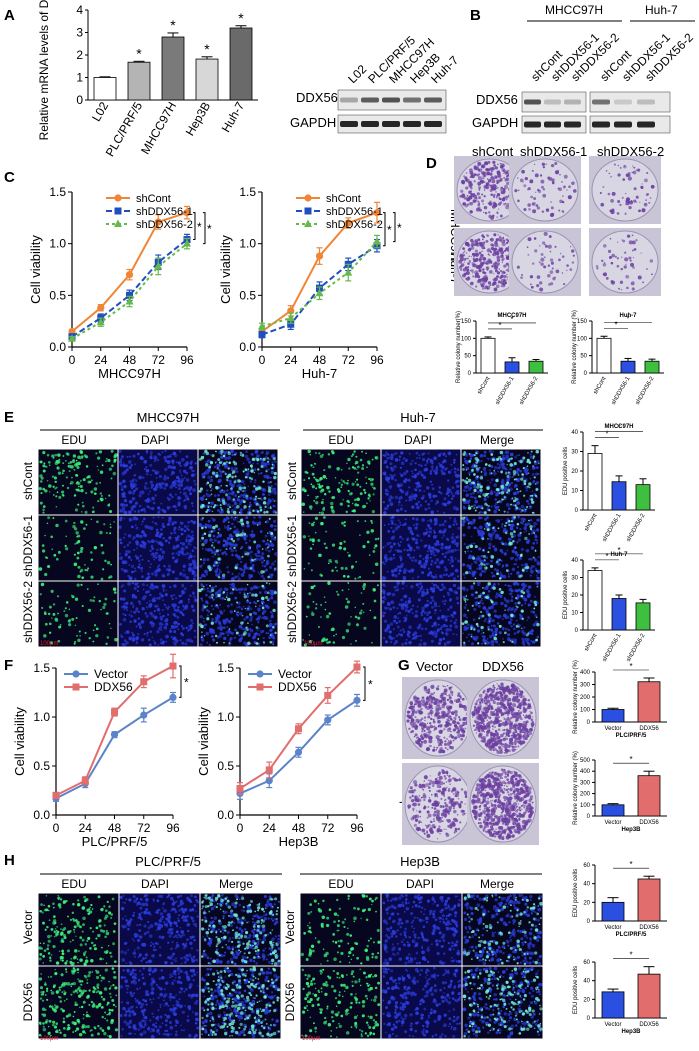 The width and height of the screenshot is (699, 1051). I want to click on colony-panel-g: Vector DDX56 PLC/PRF/5 Hep3B, so click(469, 752).